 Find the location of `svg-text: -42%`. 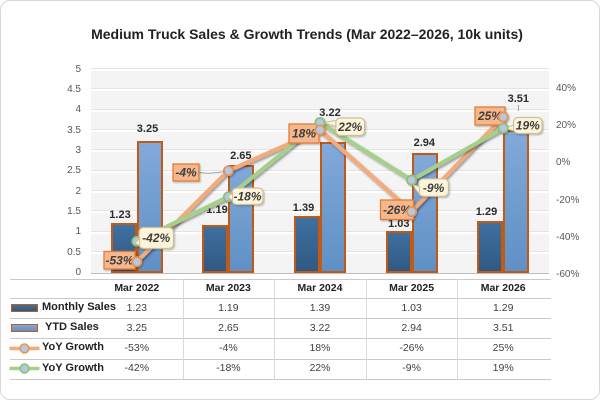

svg-text: -42% is located at coordinates (156, 238).